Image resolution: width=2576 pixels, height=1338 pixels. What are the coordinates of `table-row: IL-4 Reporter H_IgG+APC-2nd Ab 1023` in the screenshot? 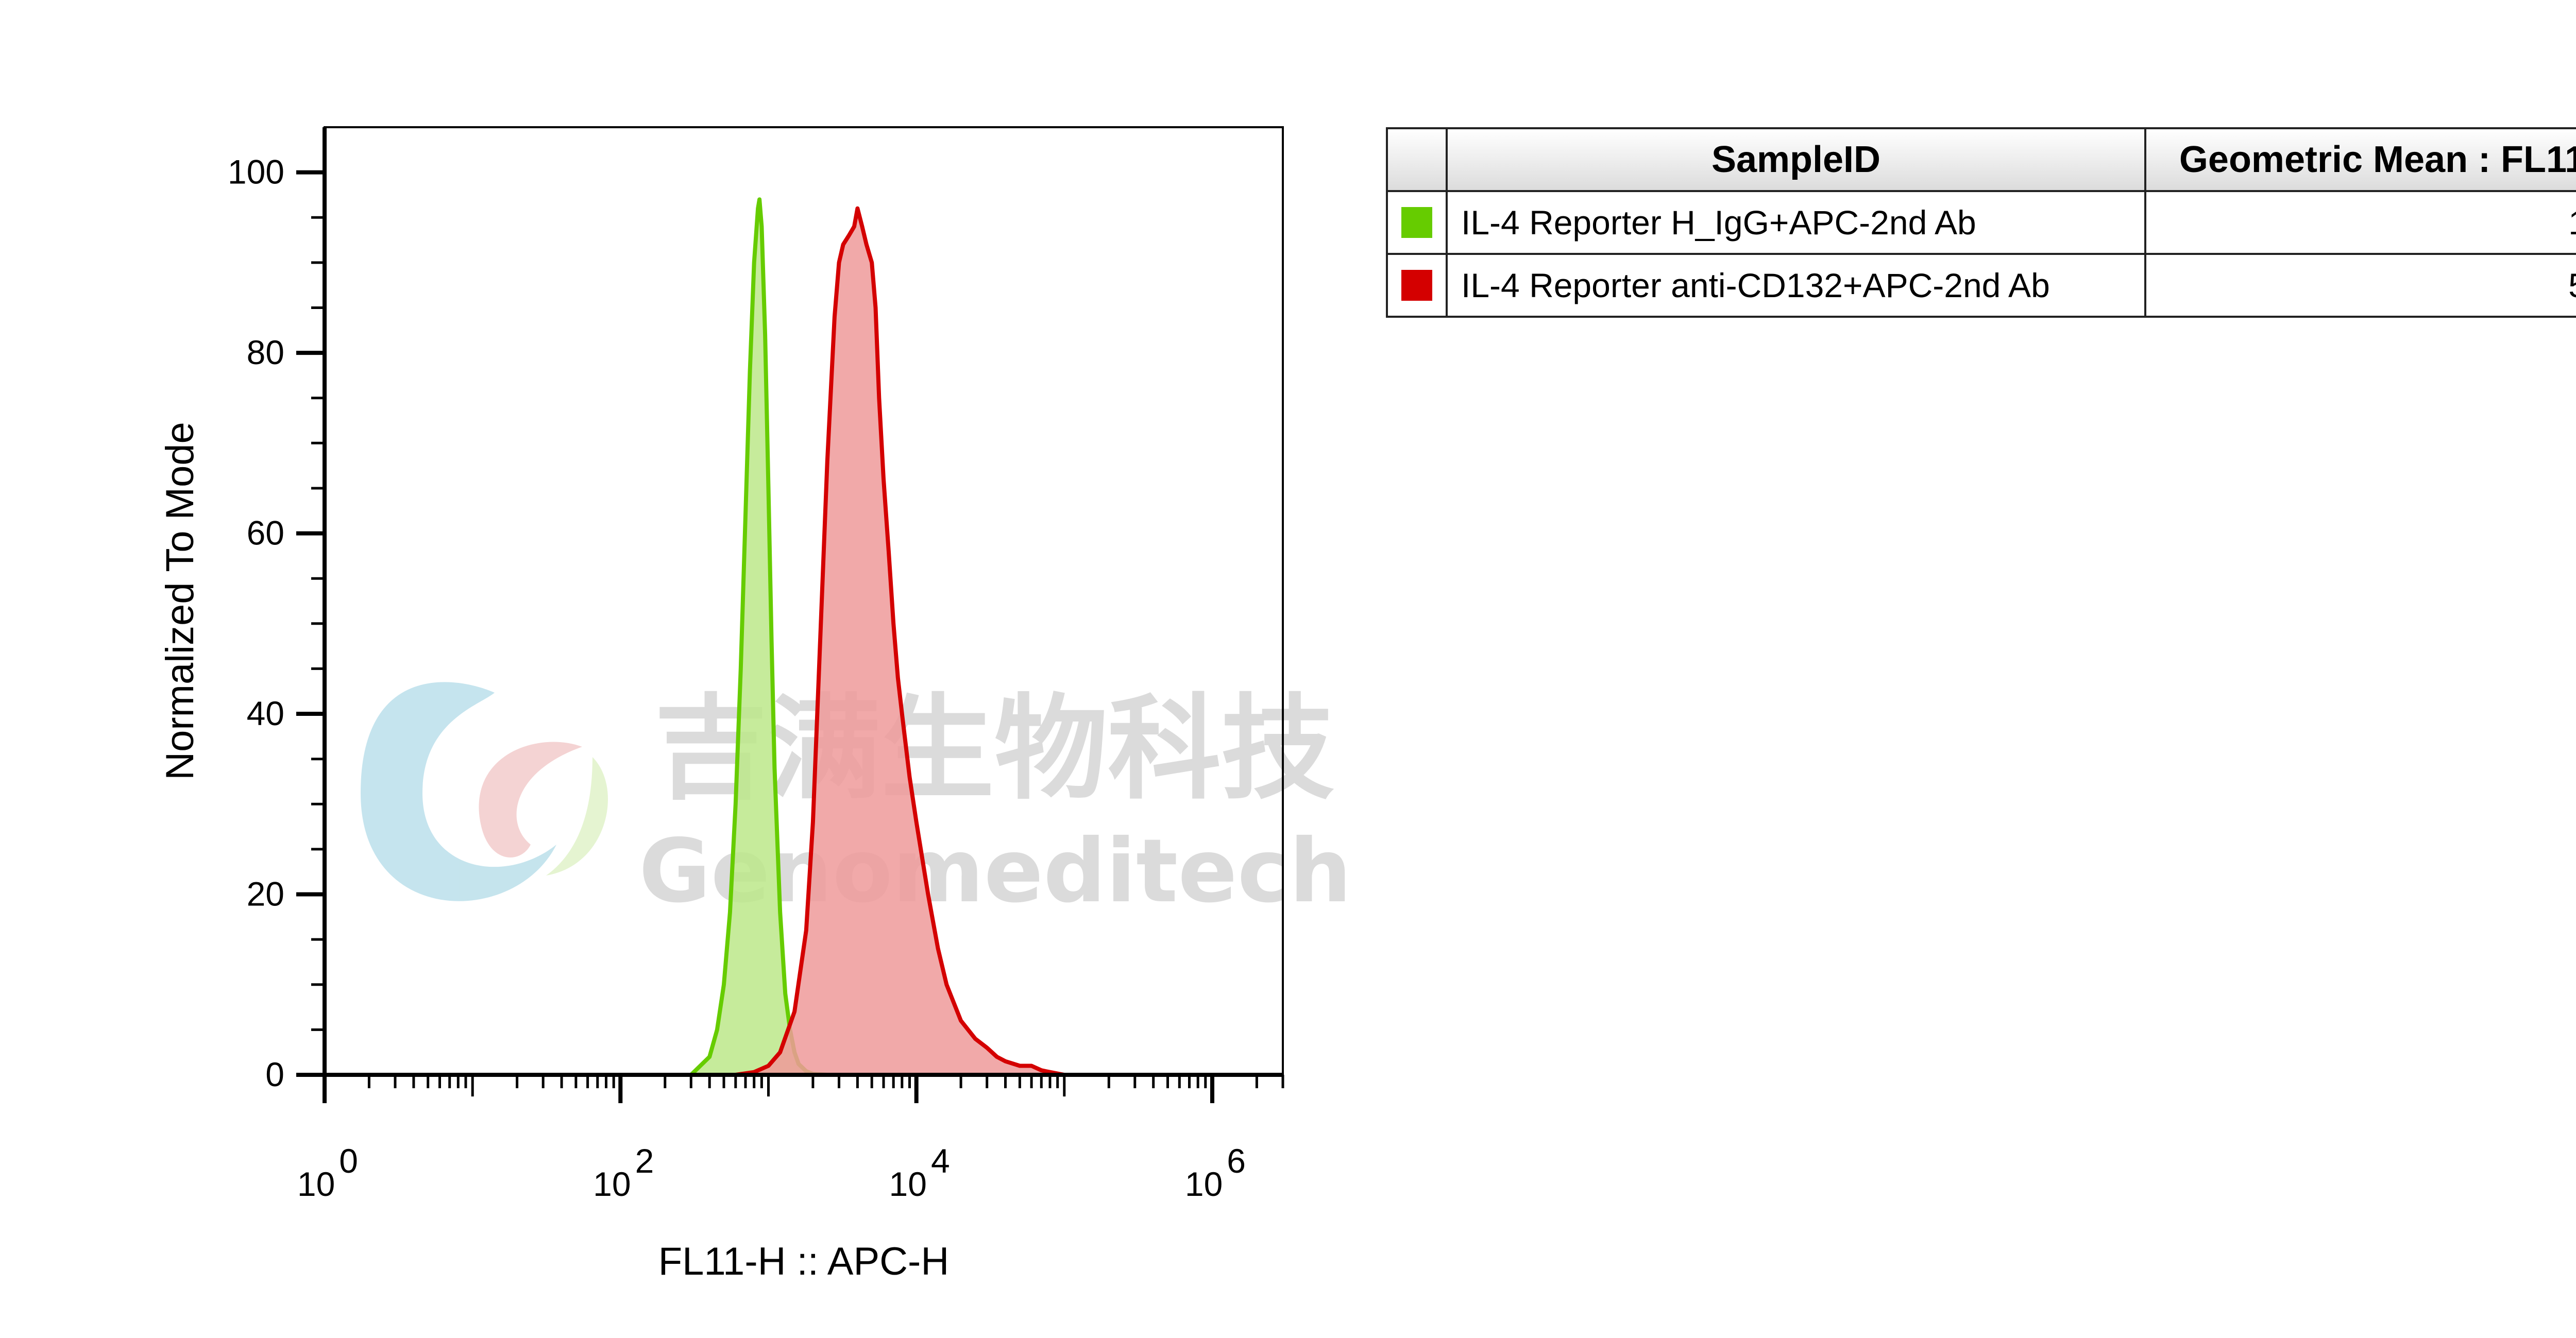 It's located at (1981, 222).